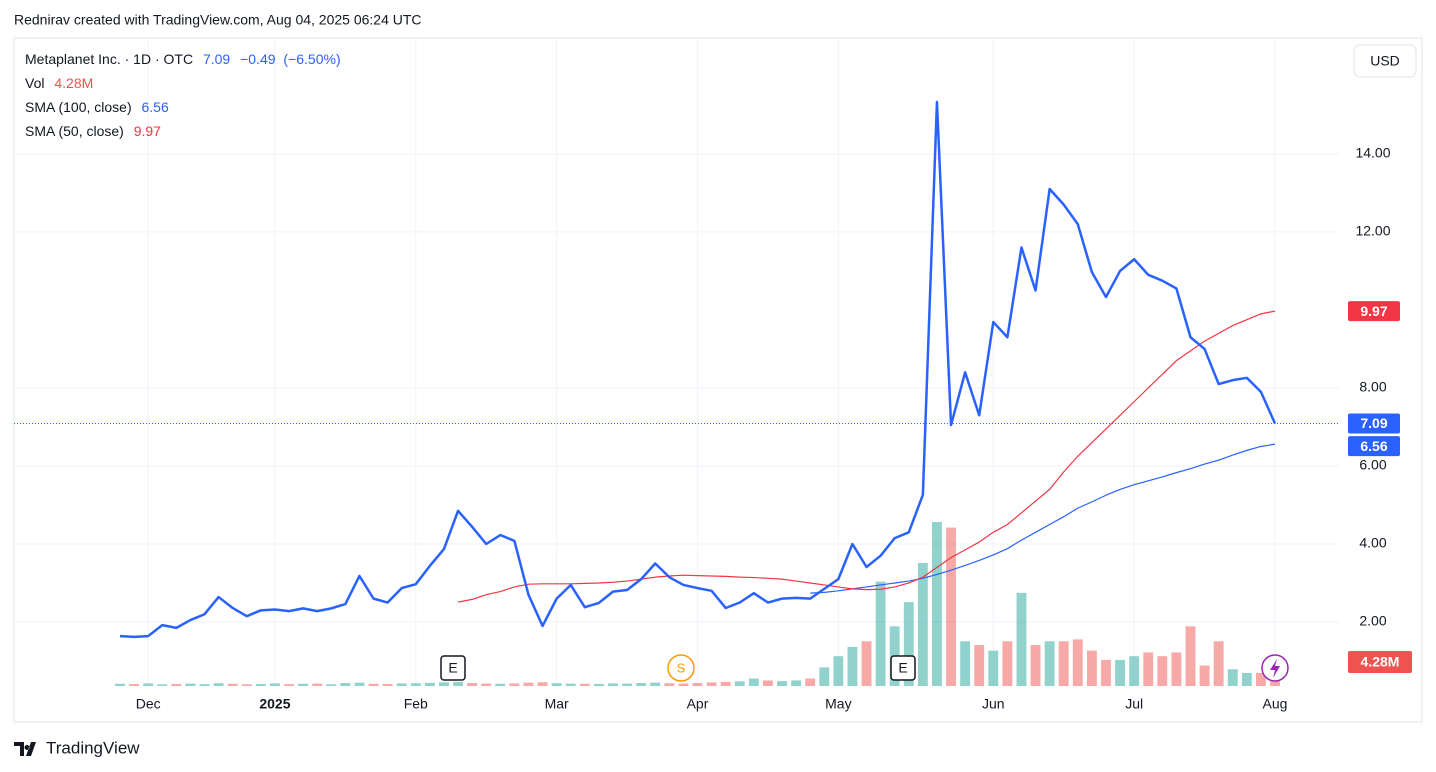 This screenshot has height=772, width=1436. What do you see at coordinates (698, 704) in the screenshot?
I see `x-tick-label: Apr` at bounding box center [698, 704].